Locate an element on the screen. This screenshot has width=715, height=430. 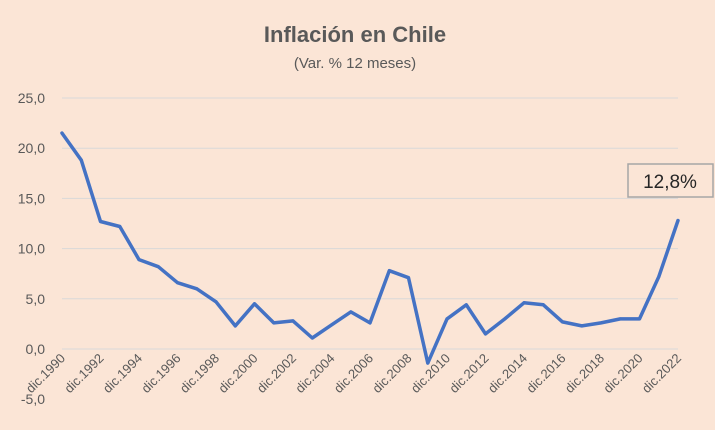
x-tick-label: dic.2014 is located at coordinates (507, 373).